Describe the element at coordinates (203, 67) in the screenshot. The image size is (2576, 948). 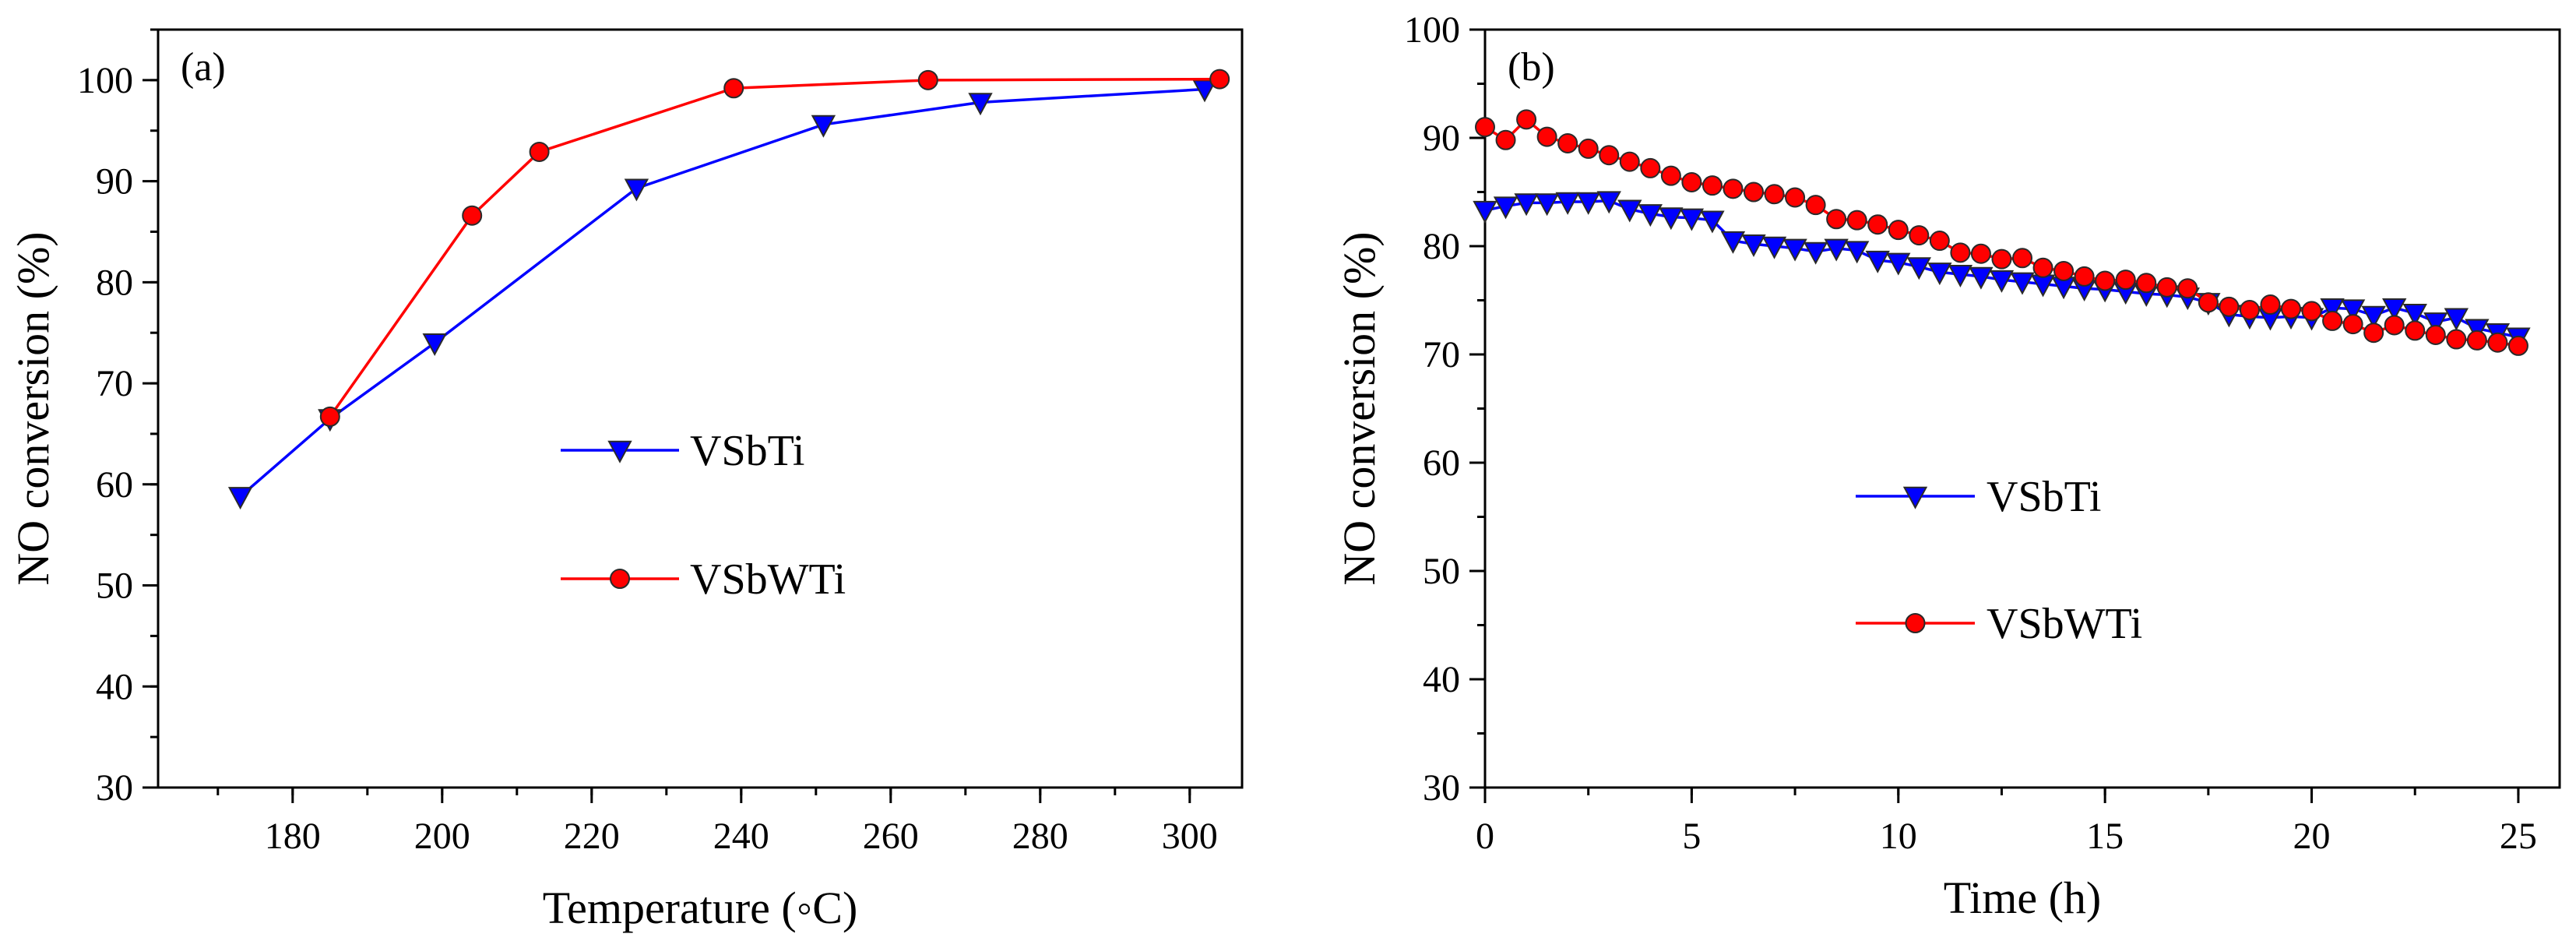
I see `panel-label: (a)` at that location.